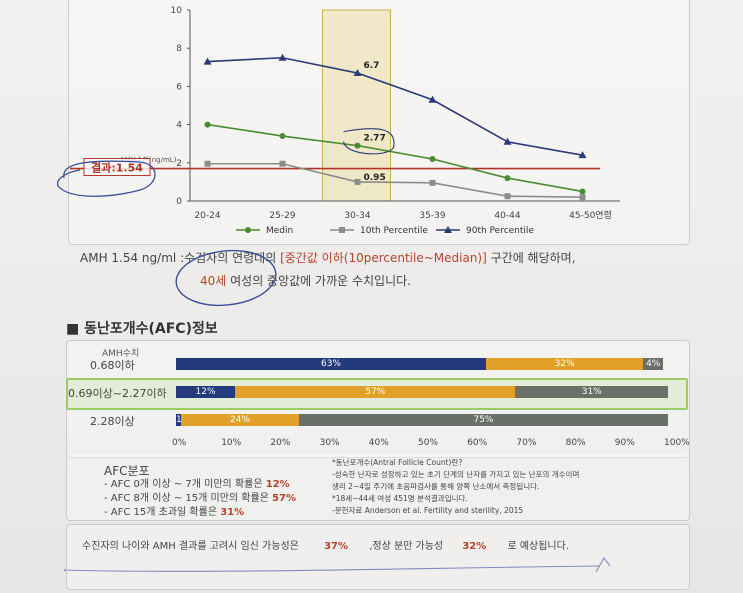 The height and width of the screenshot is (593, 743). I want to click on afc-bar: 1%24%75%, so click(422, 420).